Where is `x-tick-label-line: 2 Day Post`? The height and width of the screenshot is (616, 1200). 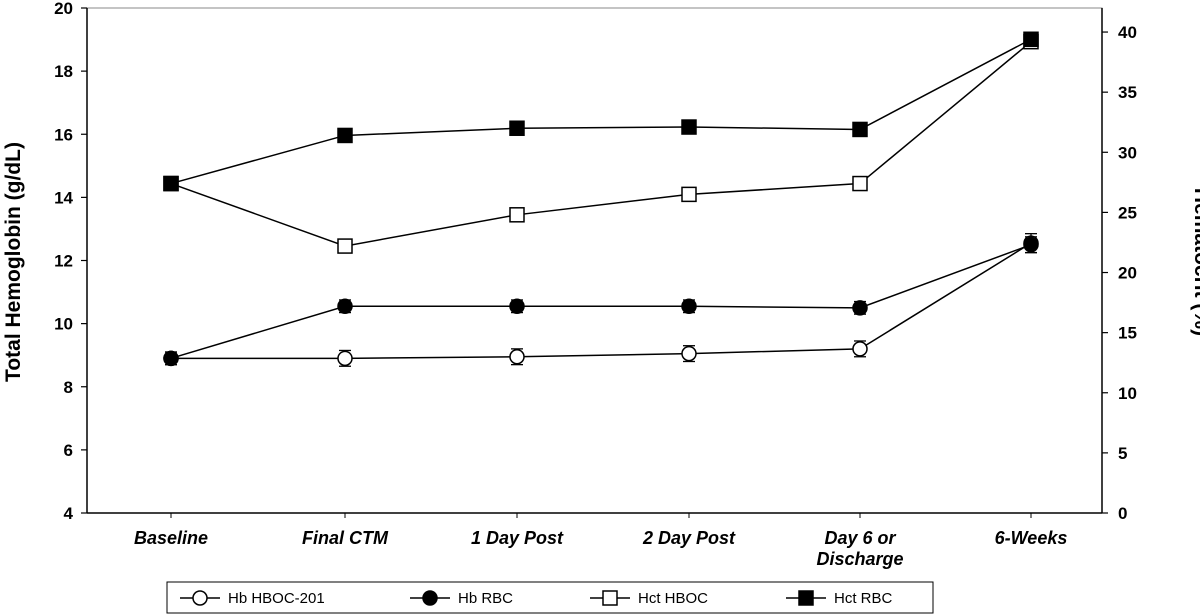
x-tick-label-line: 2 Day Post is located at coordinates (689, 538).